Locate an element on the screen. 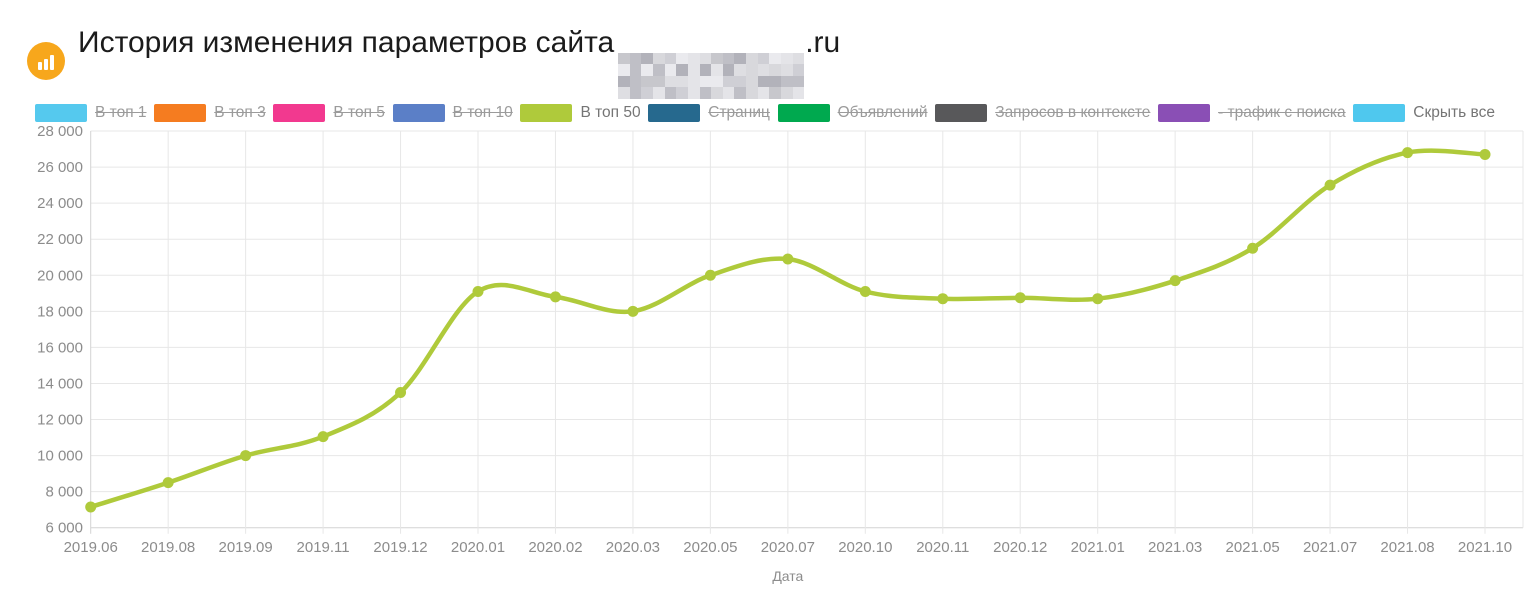  x-axis-label: 2020.03 is located at coordinates (633, 547).